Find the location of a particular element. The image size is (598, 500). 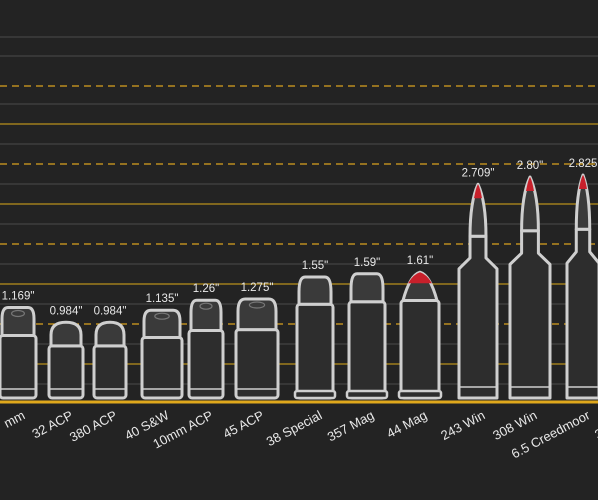

value-label: 1.275" is located at coordinates (257, 288).